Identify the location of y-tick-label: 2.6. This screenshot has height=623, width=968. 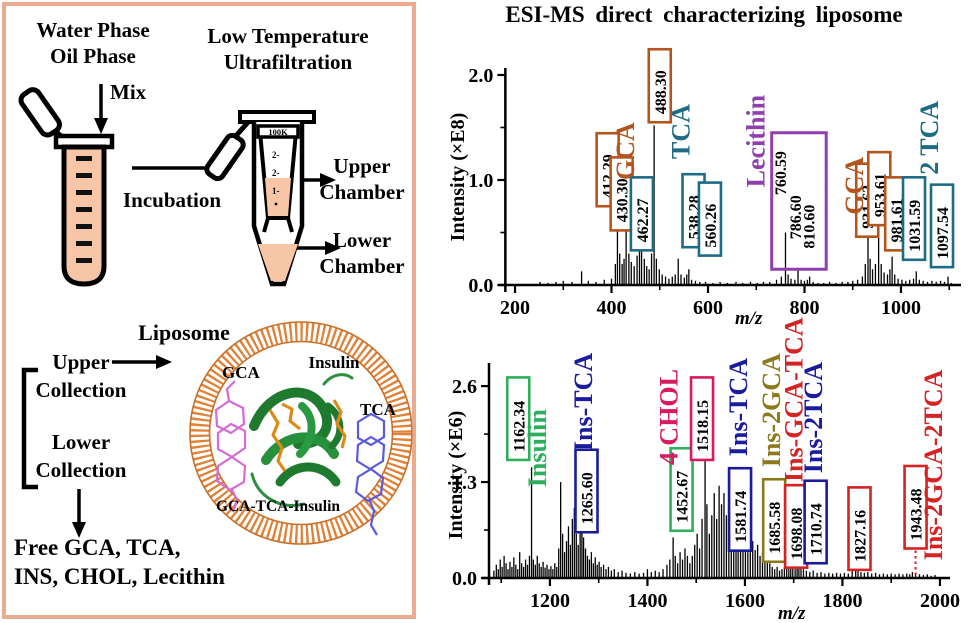
(464, 387).